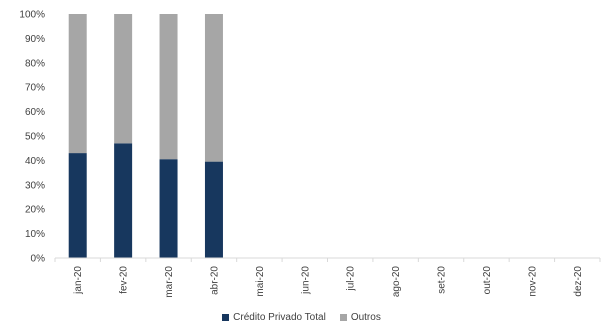 This screenshot has width=603, height=329. I want to click on legend-swatch-credito-privado, so click(226, 317).